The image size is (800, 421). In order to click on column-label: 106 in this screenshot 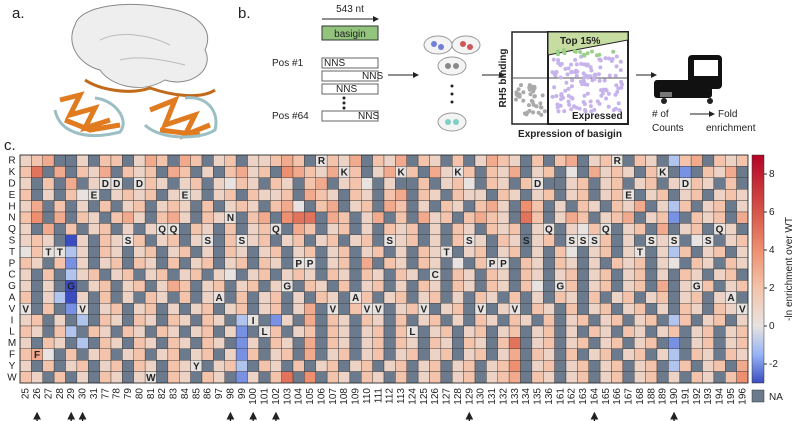, I will do `click(321, 396)`.